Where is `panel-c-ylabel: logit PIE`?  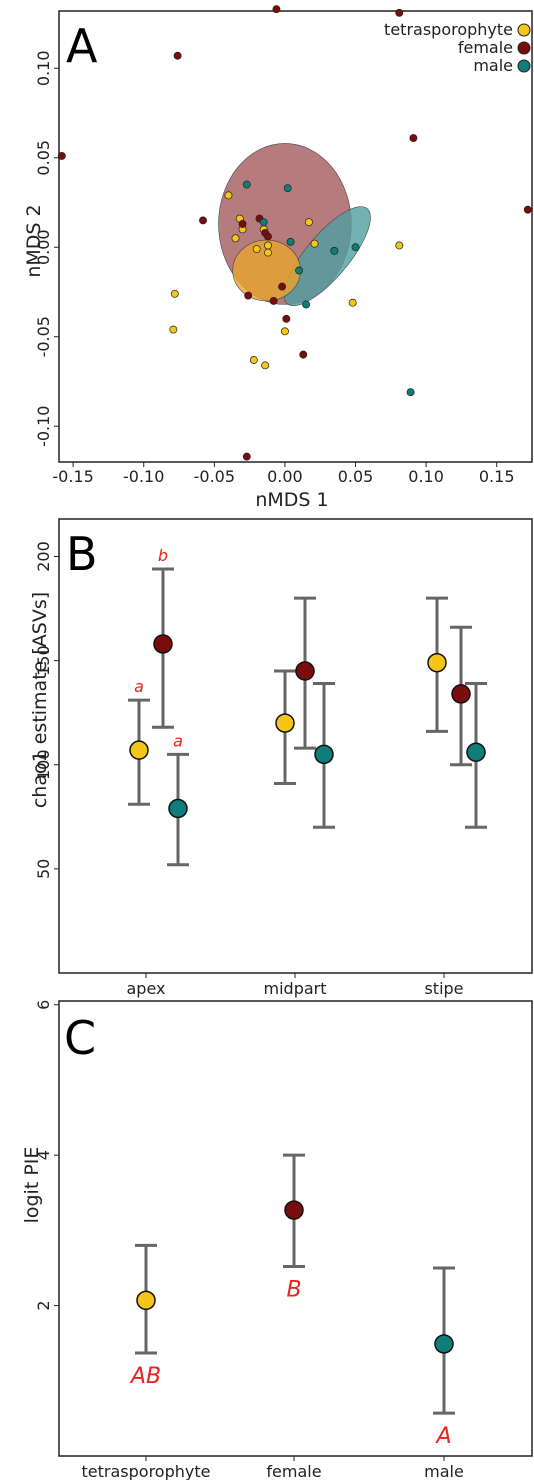
panel-c-ylabel: logit PIE is located at coordinates (32, 1185).